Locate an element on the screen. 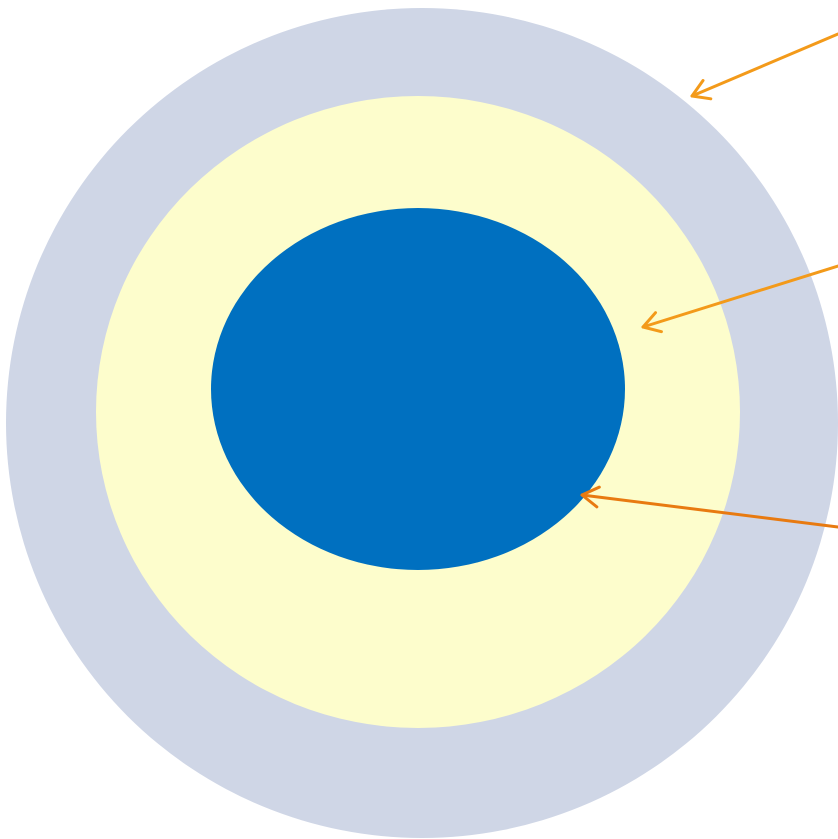 This screenshot has height=839, width=838. pointer-outer-ring-shaft is located at coordinates (764, 65).